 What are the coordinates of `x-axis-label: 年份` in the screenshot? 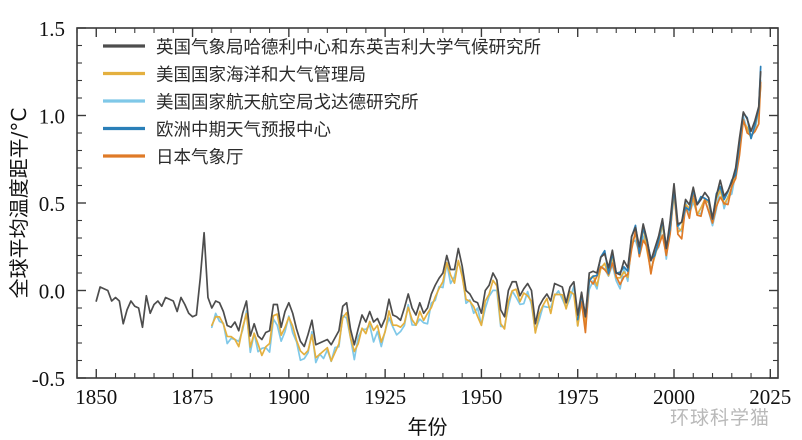 It's located at (428, 427).